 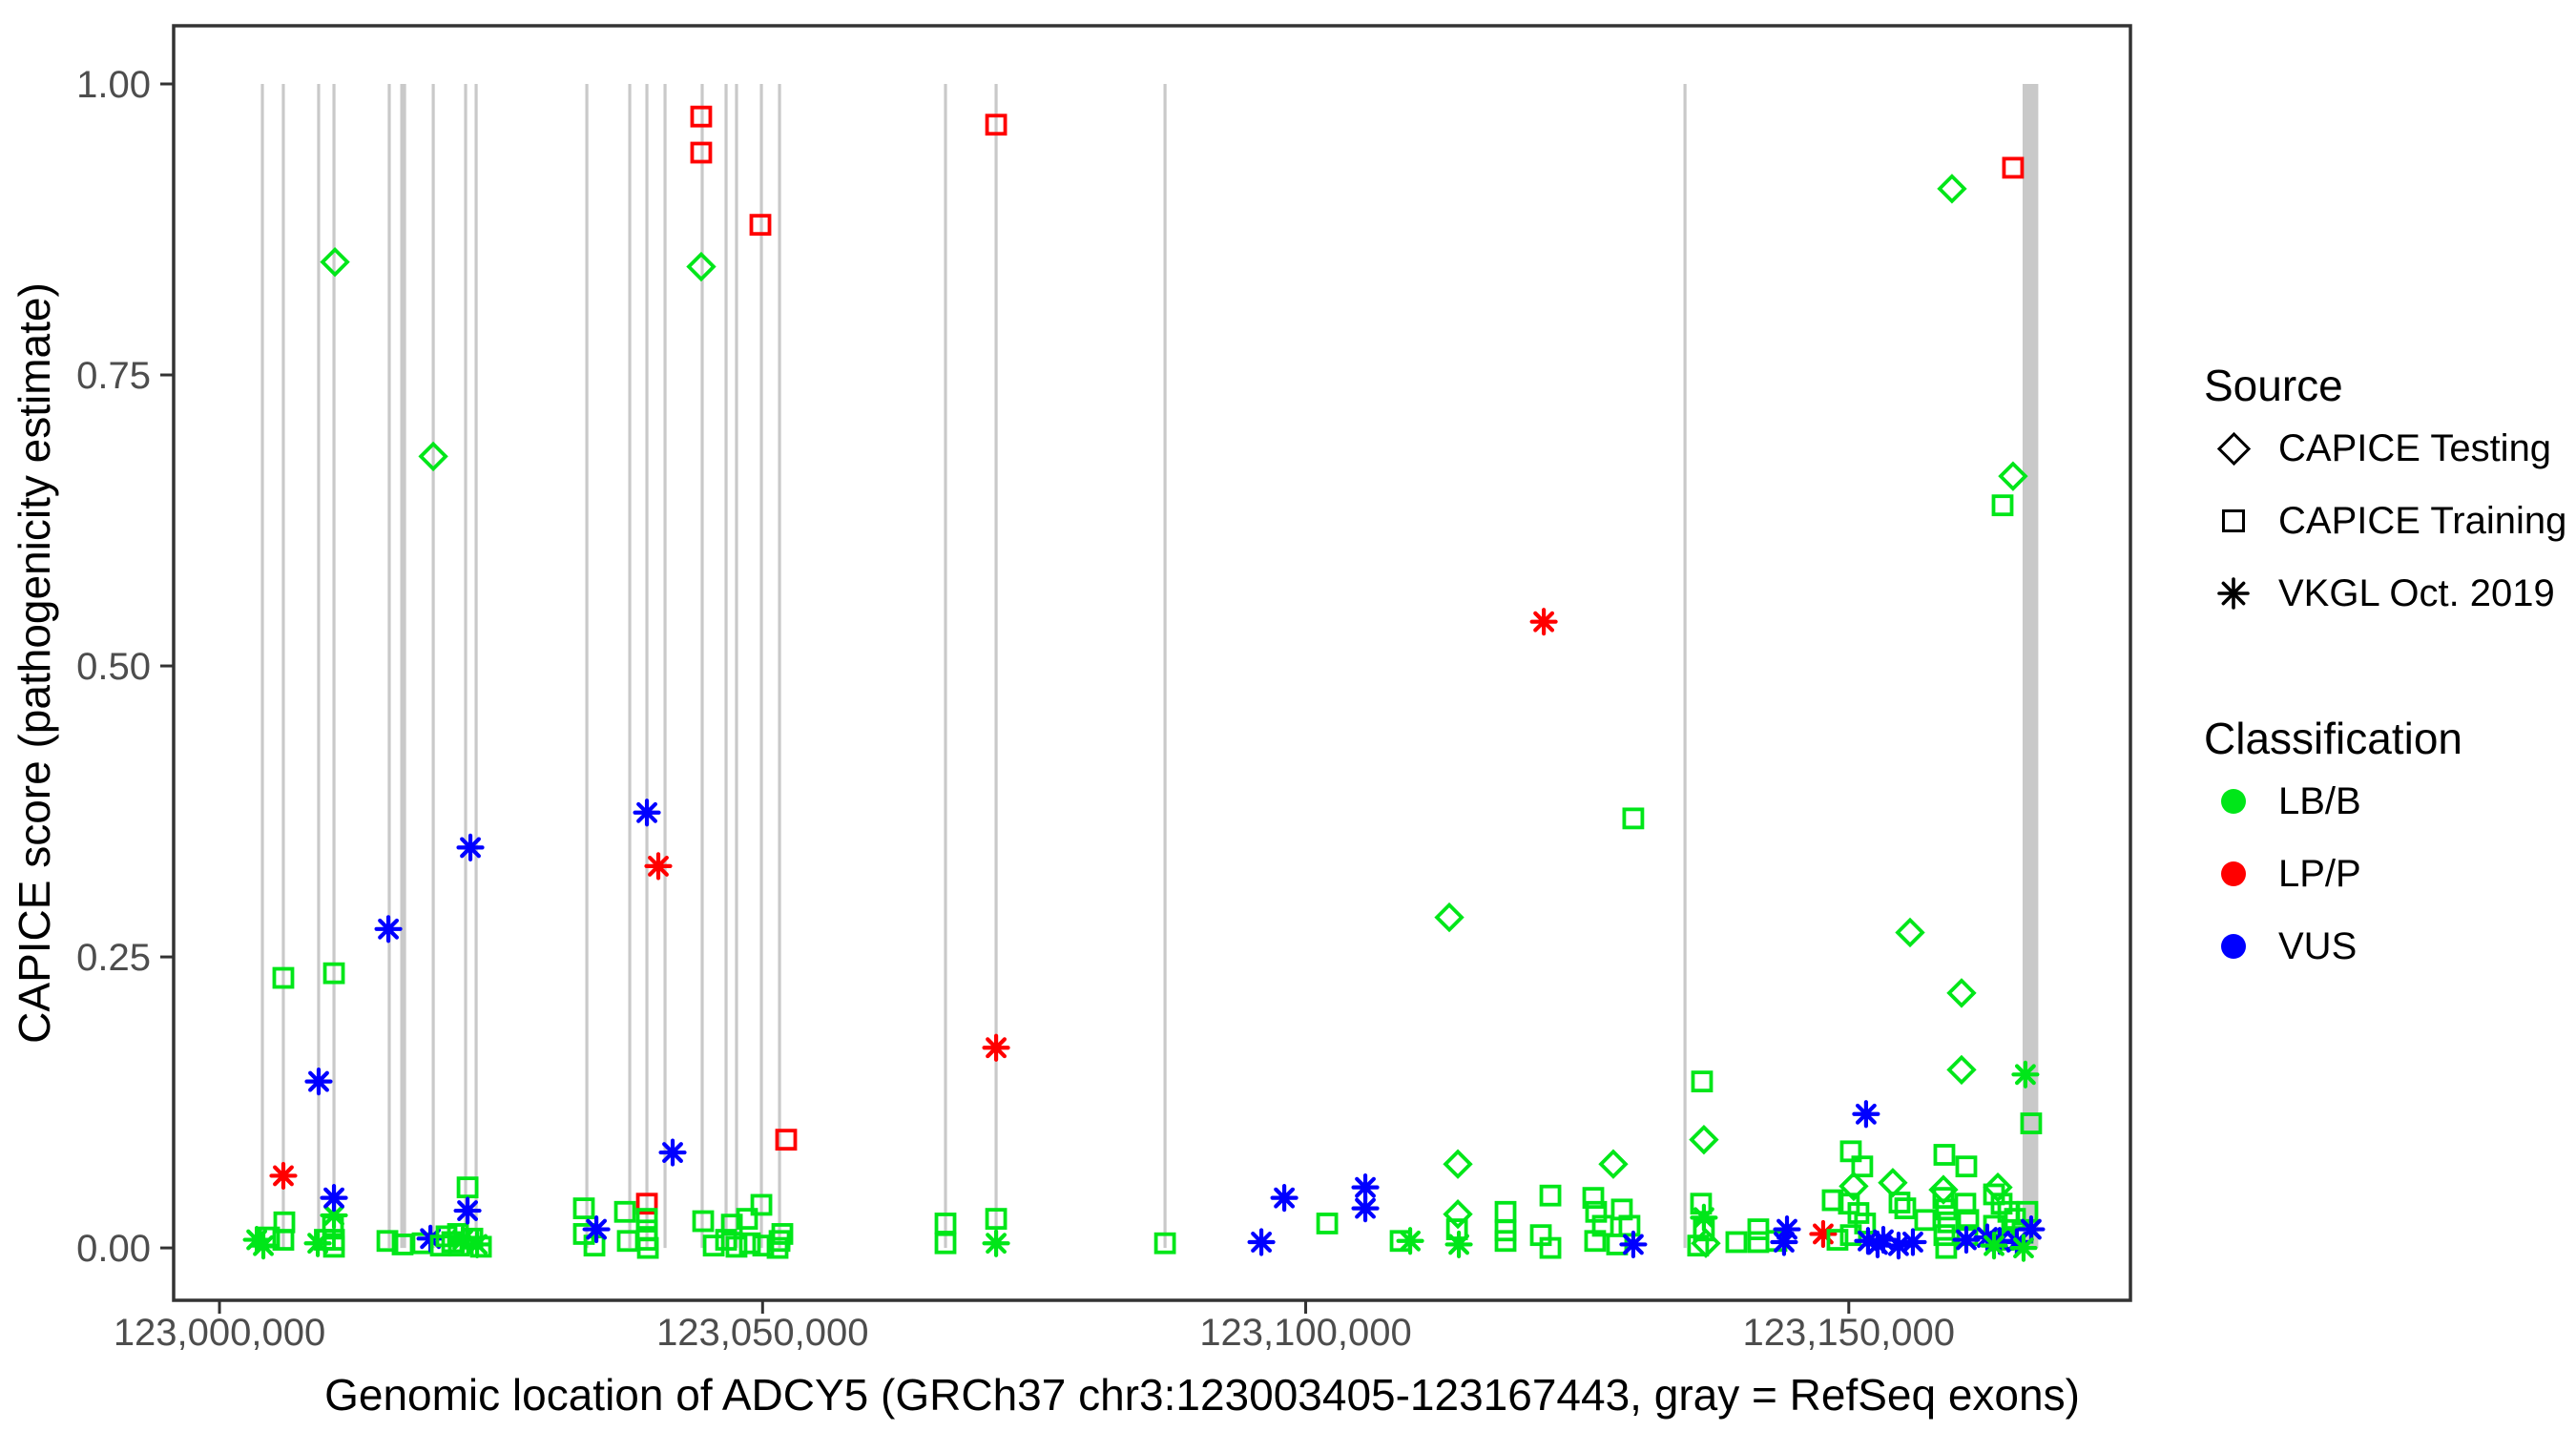 I want to click on legend-item-lpp: LP/P, so click(x=2282, y=874).